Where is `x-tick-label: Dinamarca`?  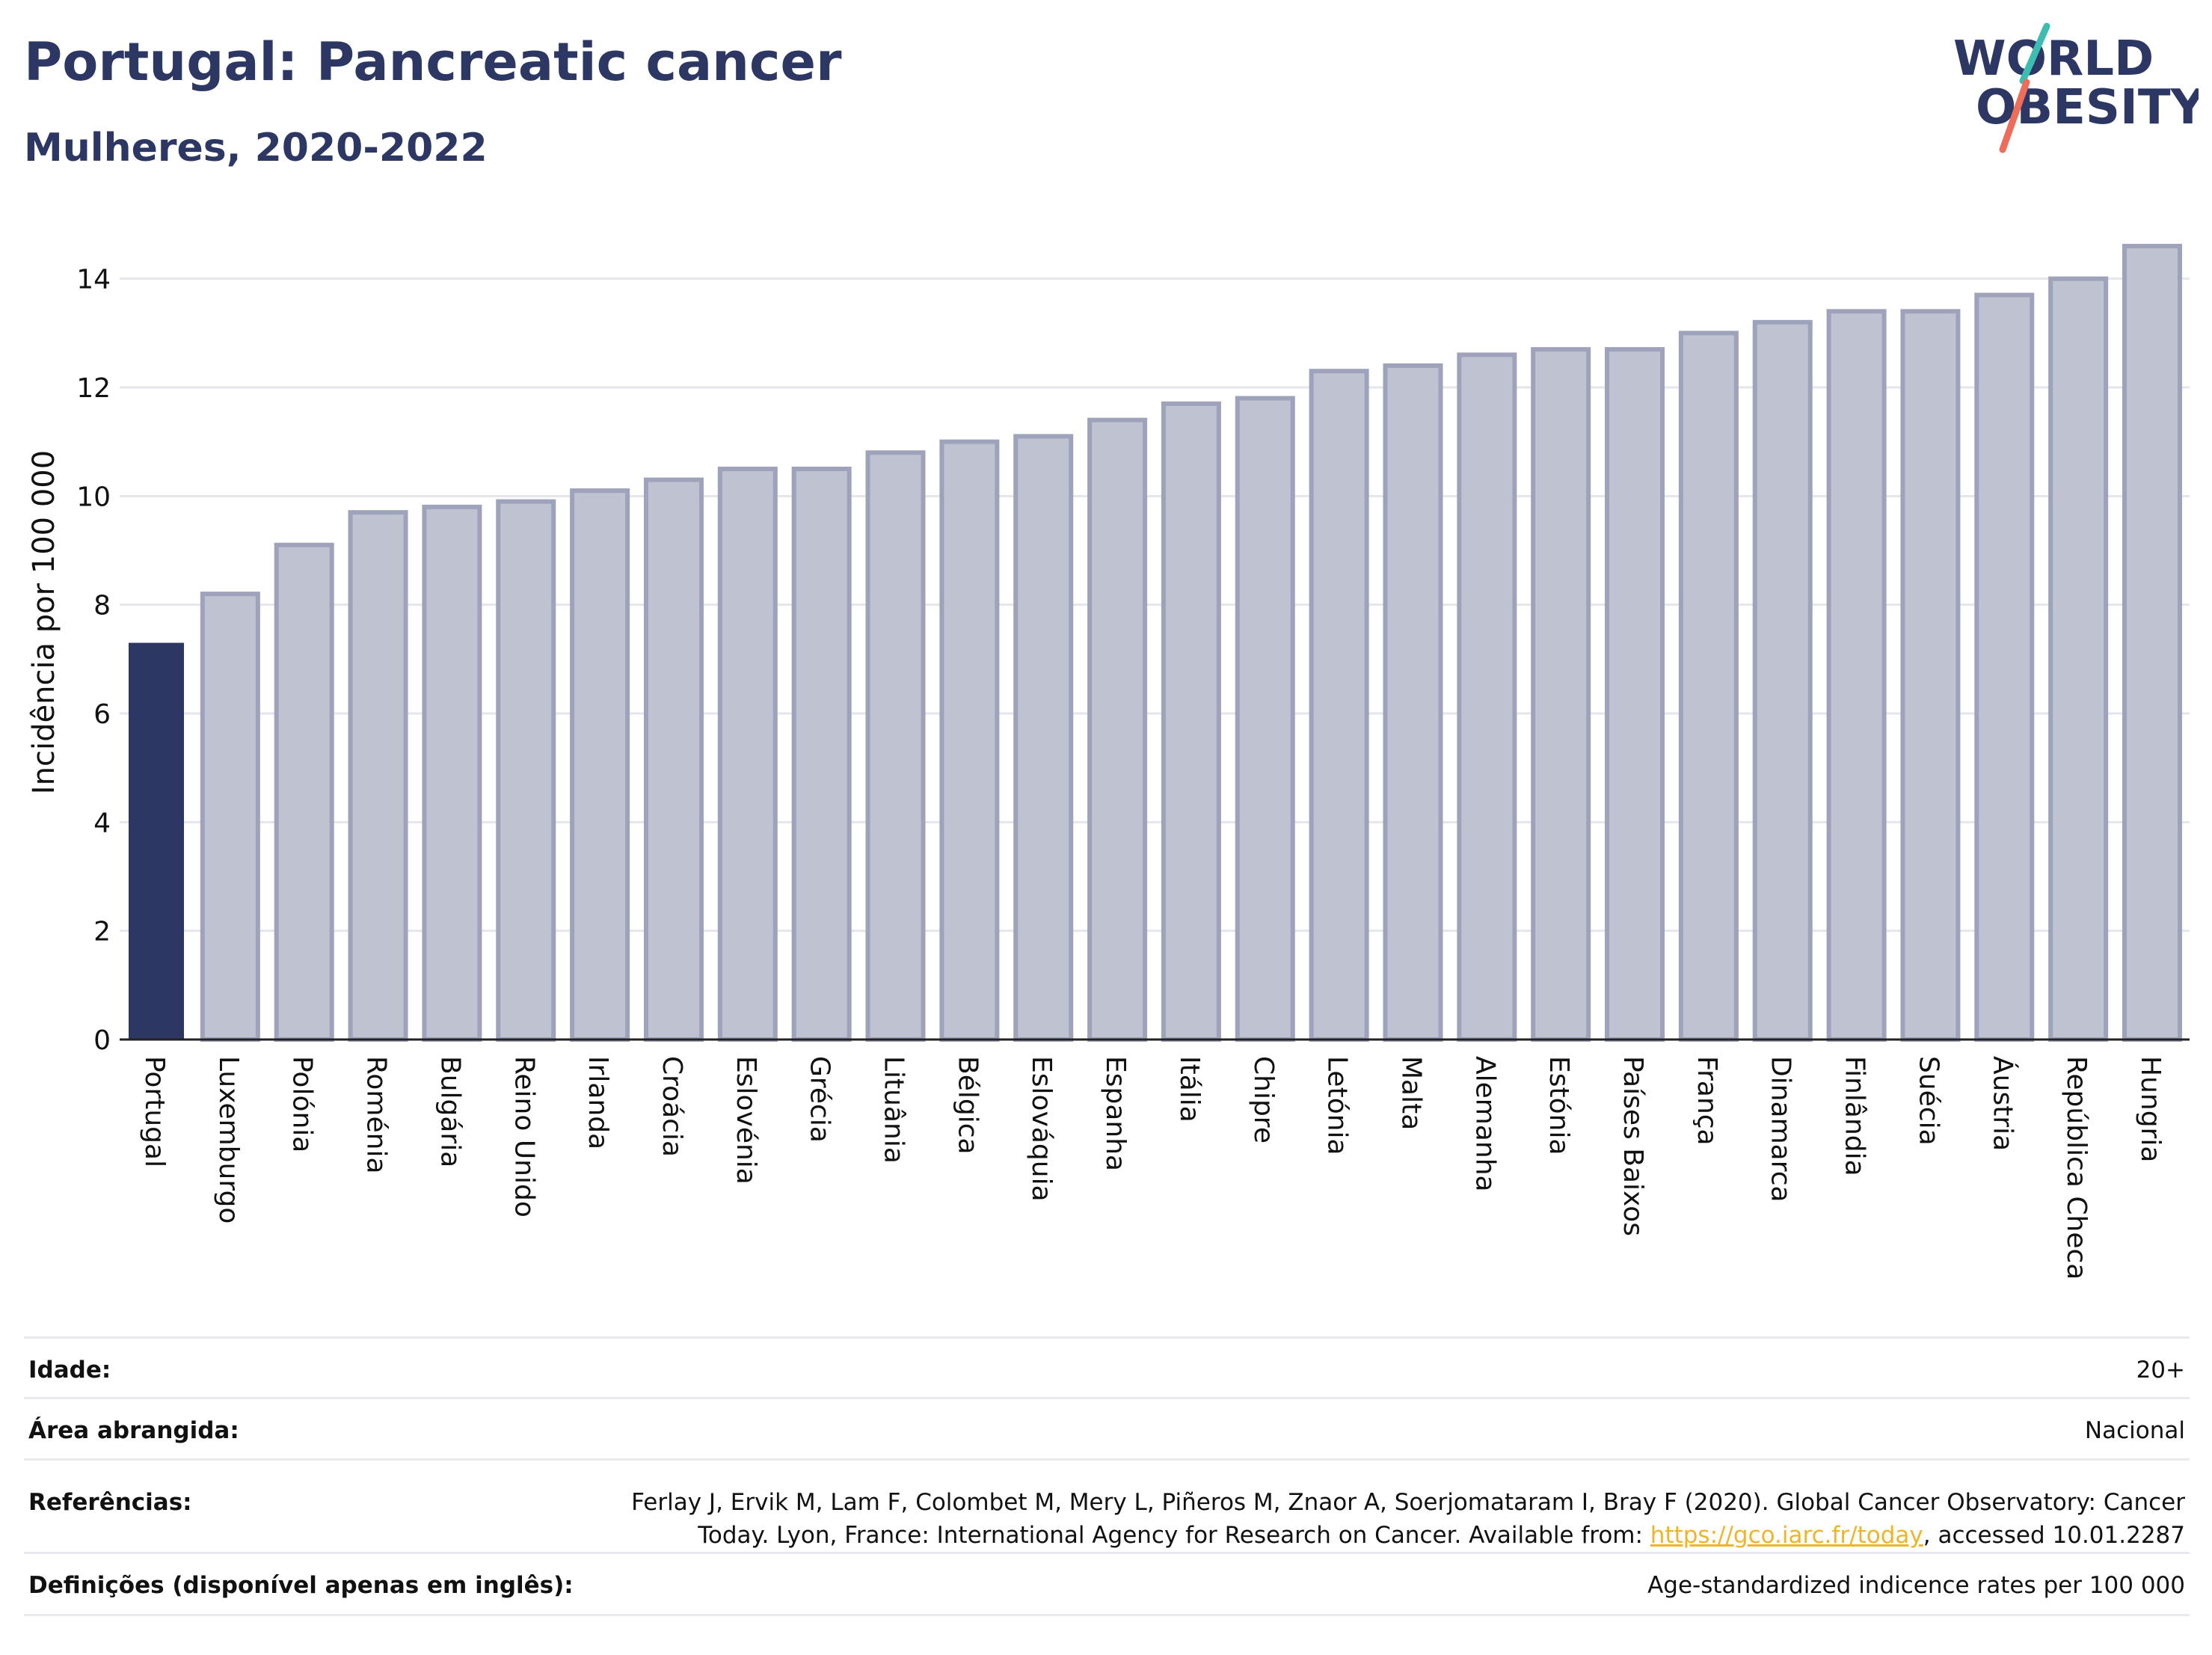
x-tick-label: Dinamarca is located at coordinates (1781, 1129).